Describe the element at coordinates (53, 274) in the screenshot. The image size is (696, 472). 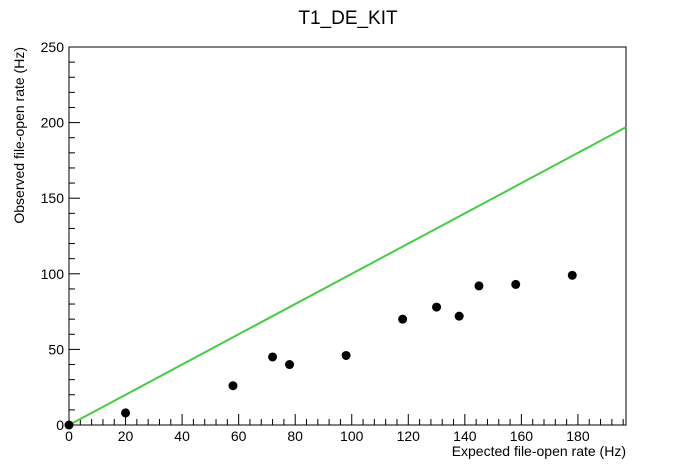
I see `y-tick-label: 100` at that location.